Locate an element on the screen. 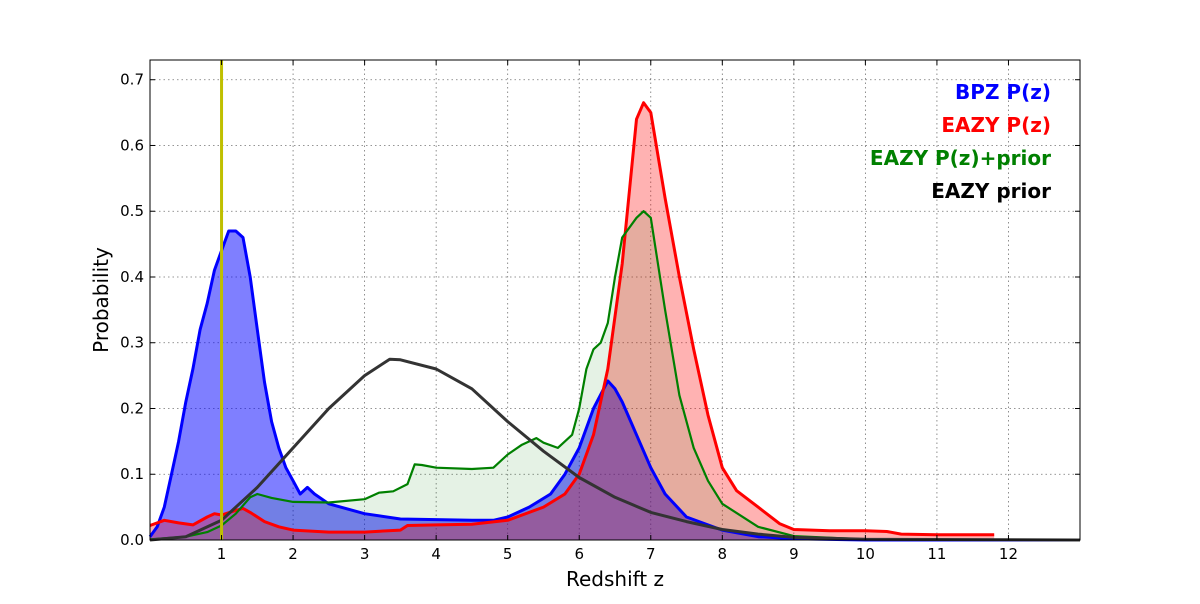 The width and height of the screenshot is (1200, 604). x-tick-label: 8 is located at coordinates (723, 554).